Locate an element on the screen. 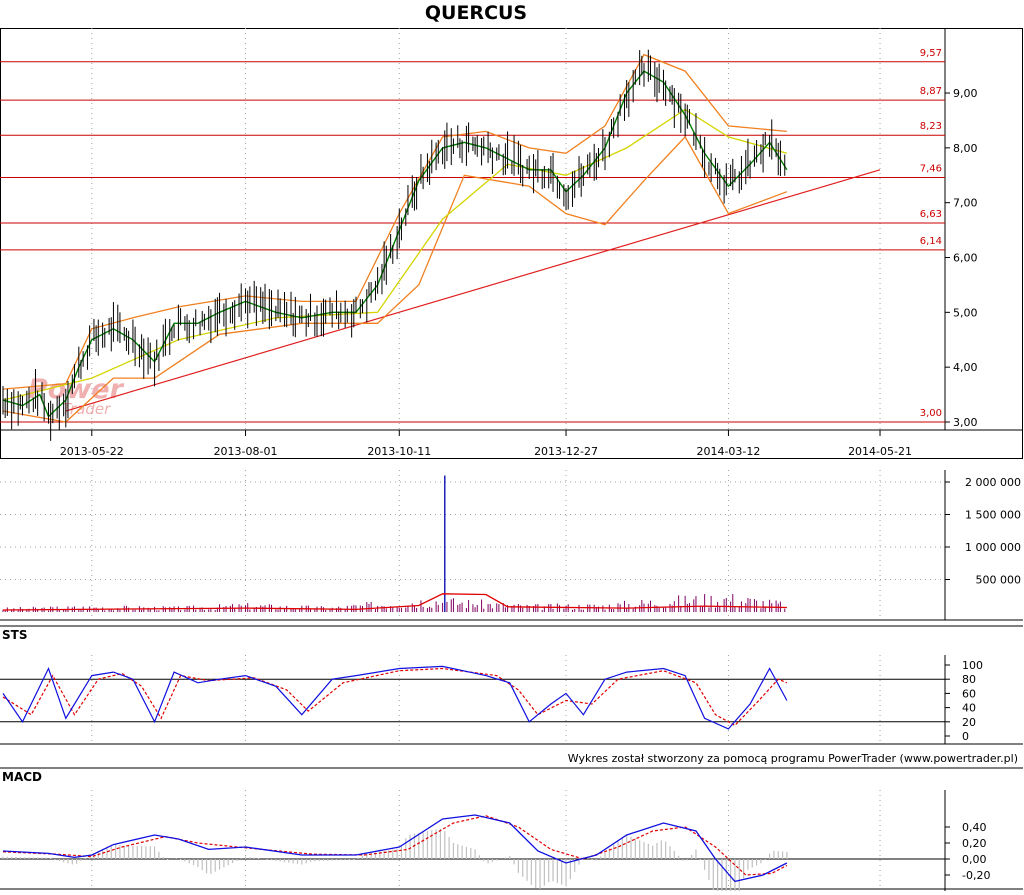 The width and height of the screenshot is (1024, 895). sts-main-line is located at coordinates (395, 697).